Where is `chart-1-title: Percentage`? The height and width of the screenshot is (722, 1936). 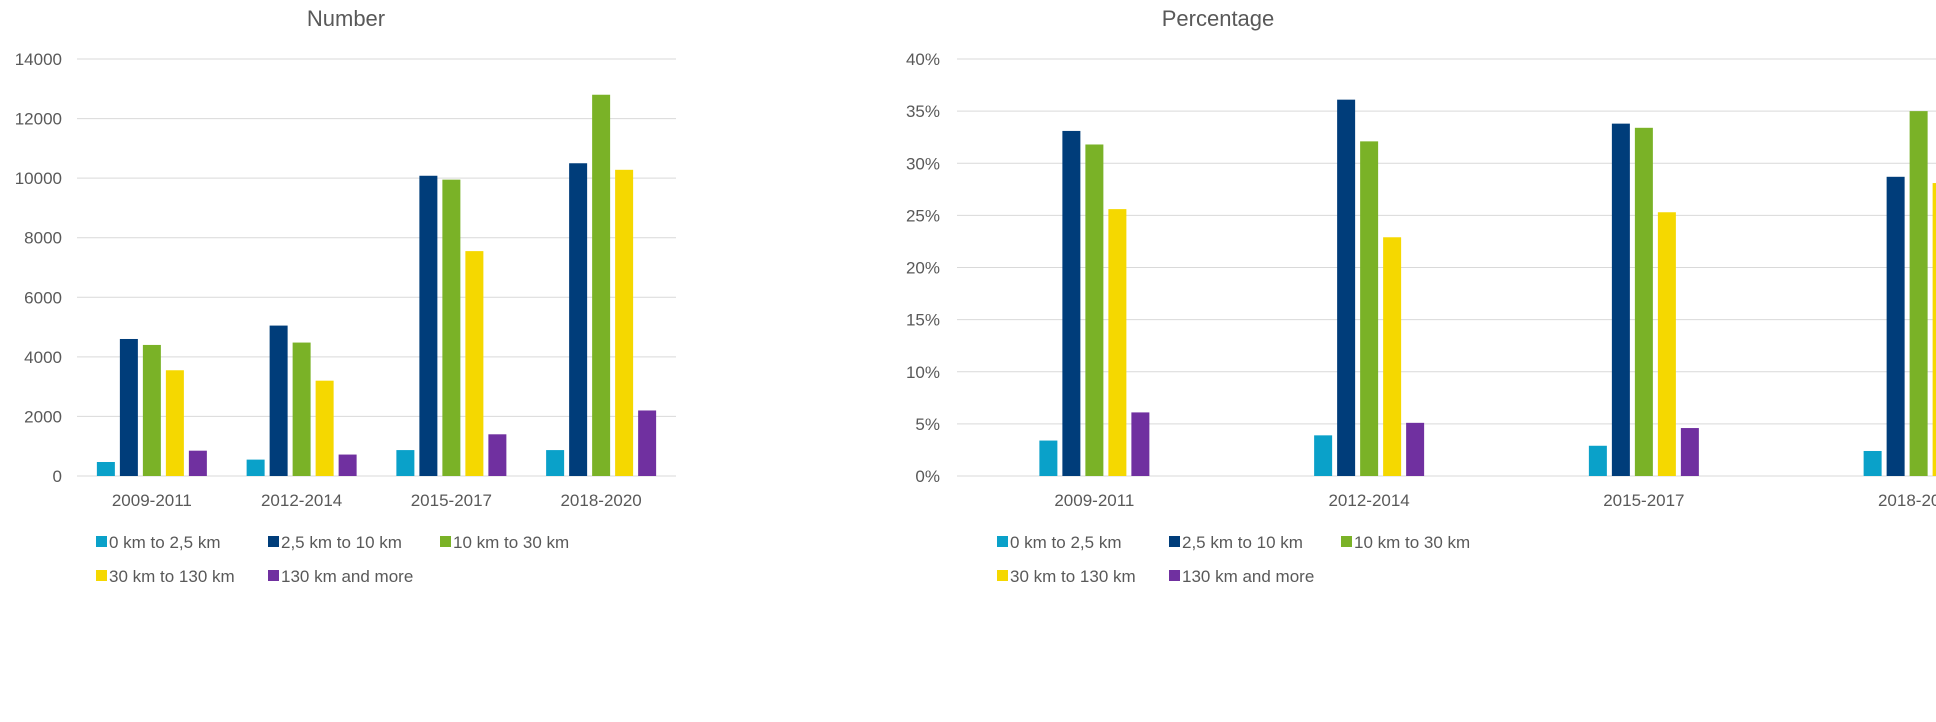 chart-1-title: Percentage is located at coordinates (1218, 18).